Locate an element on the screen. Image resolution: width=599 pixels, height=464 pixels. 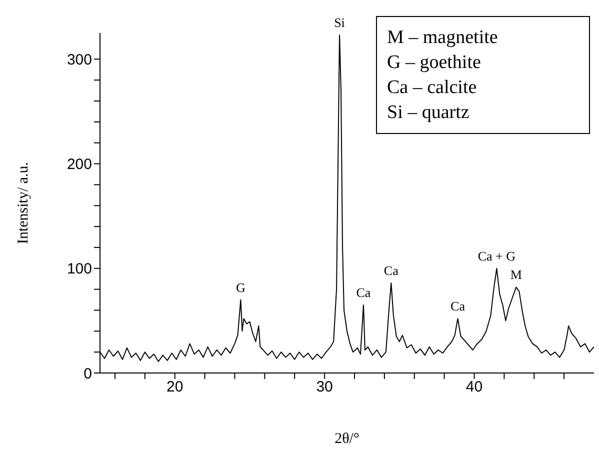
annotation: Si – quartz is located at coordinates (428, 113).